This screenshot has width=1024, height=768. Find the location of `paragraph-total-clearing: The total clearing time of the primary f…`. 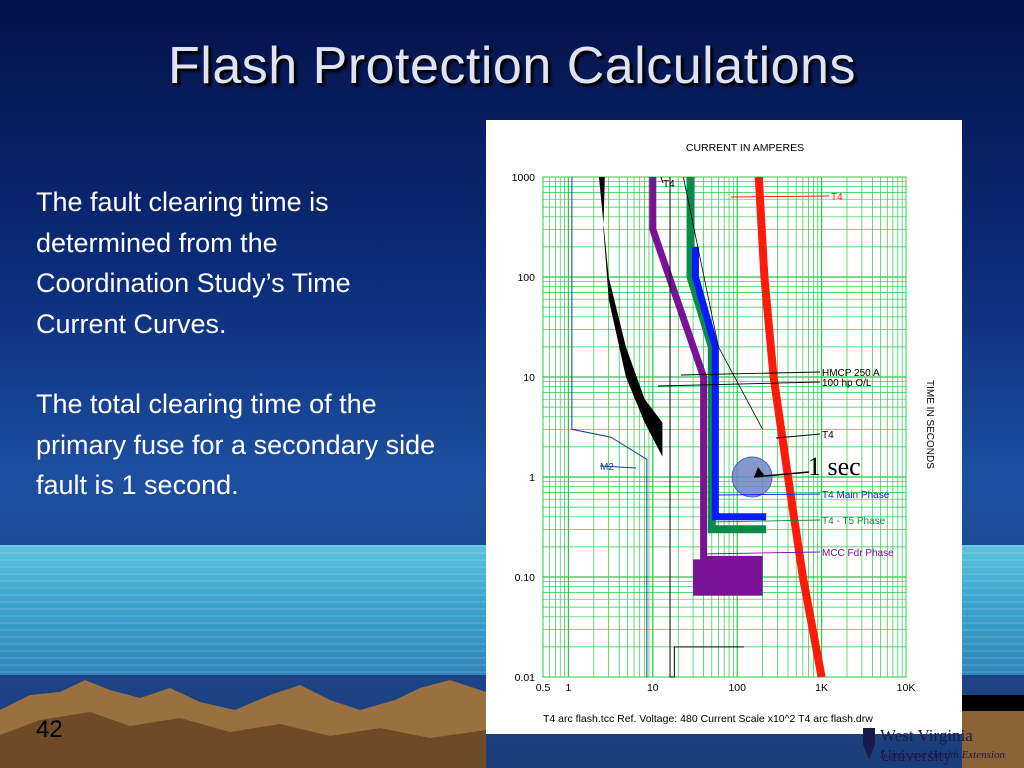

paragraph-total-clearing: The total clearing time of the primary f… is located at coordinates (236, 444).